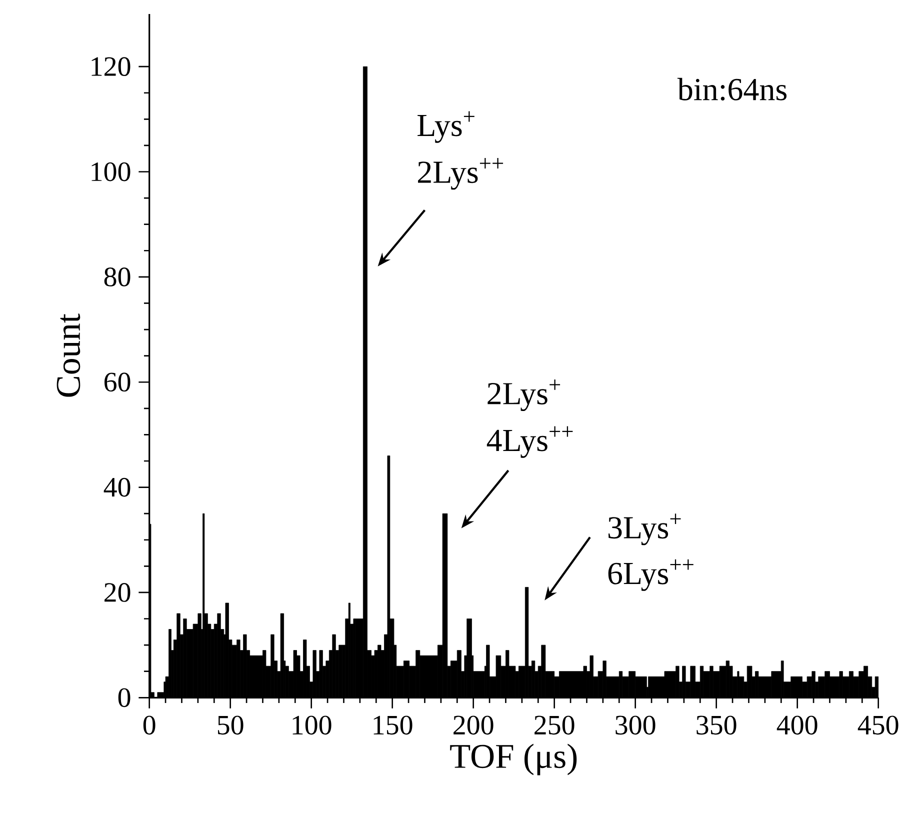 This screenshot has width=913, height=823. What do you see at coordinates (393, 725) in the screenshot?
I see `x-tick-label: 150` at bounding box center [393, 725].